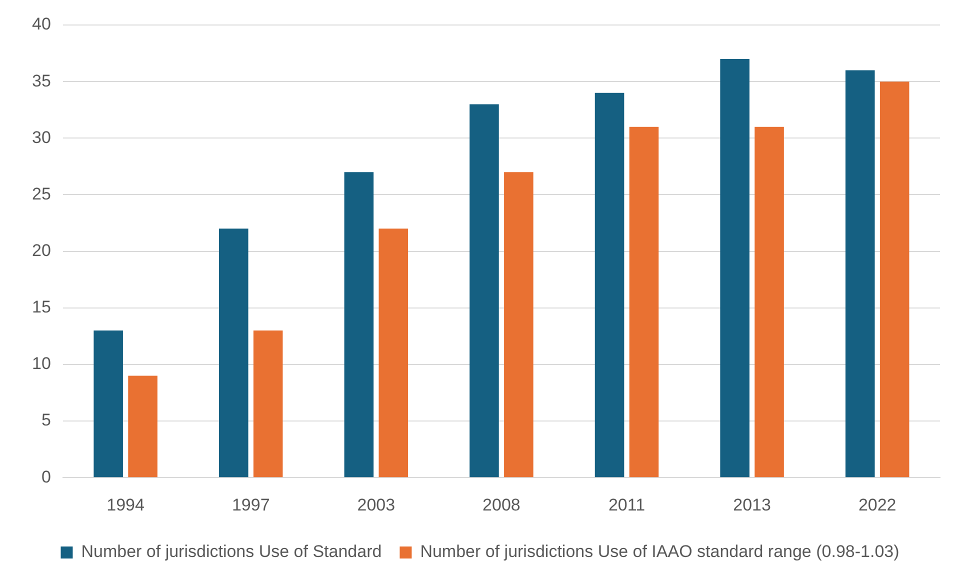 The width and height of the screenshot is (960, 581). What do you see at coordinates (46, 420) in the screenshot?
I see `y-tick-label: 5` at bounding box center [46, 420].